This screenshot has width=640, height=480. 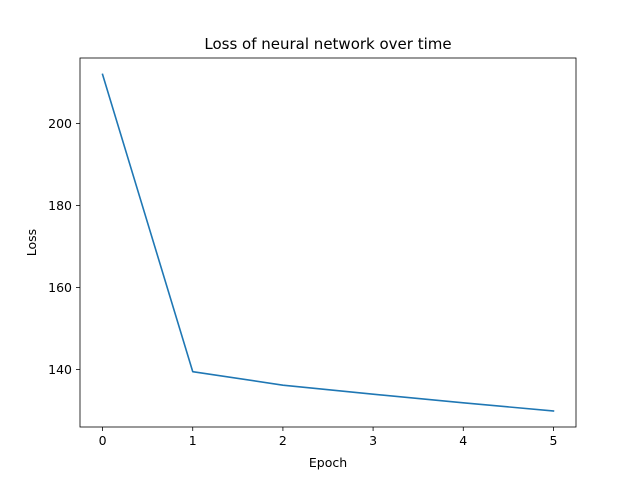 What do you see at coordinates (60, 123) in the screenshot?
I see `y-tick-label: 200` at bounding box center [60, 123].